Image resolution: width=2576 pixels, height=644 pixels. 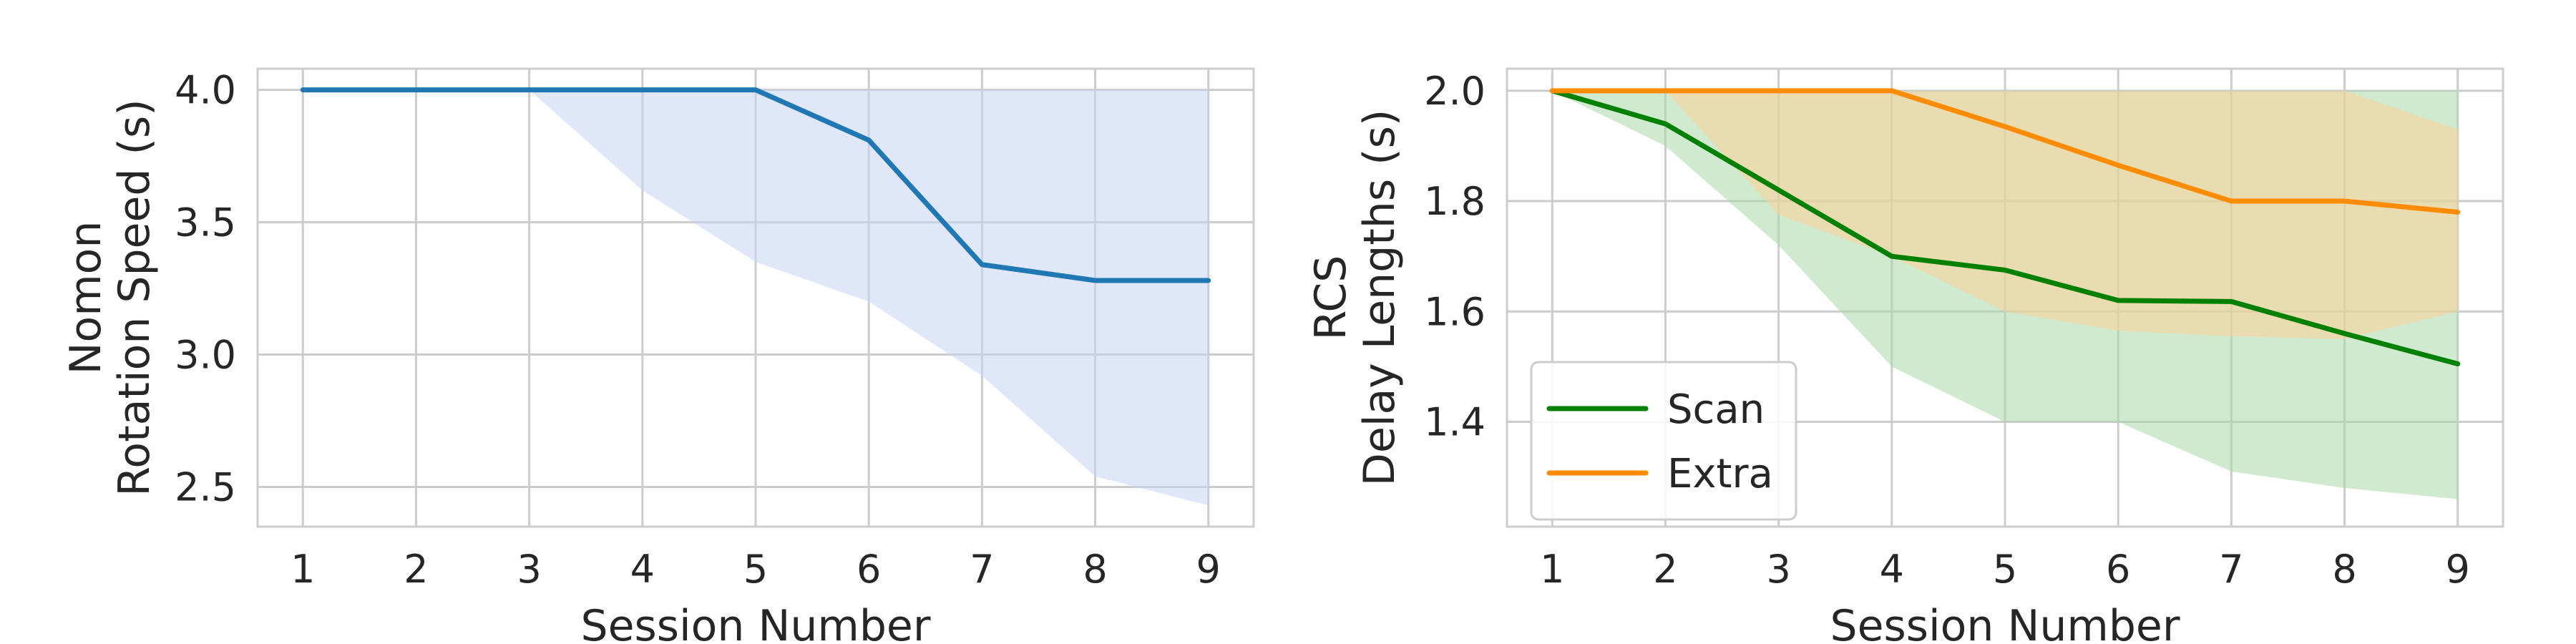 What do you see at coordinates (1663, 441) in the screenshot?
I see `legend-box` at bounding box center [1663, 441].